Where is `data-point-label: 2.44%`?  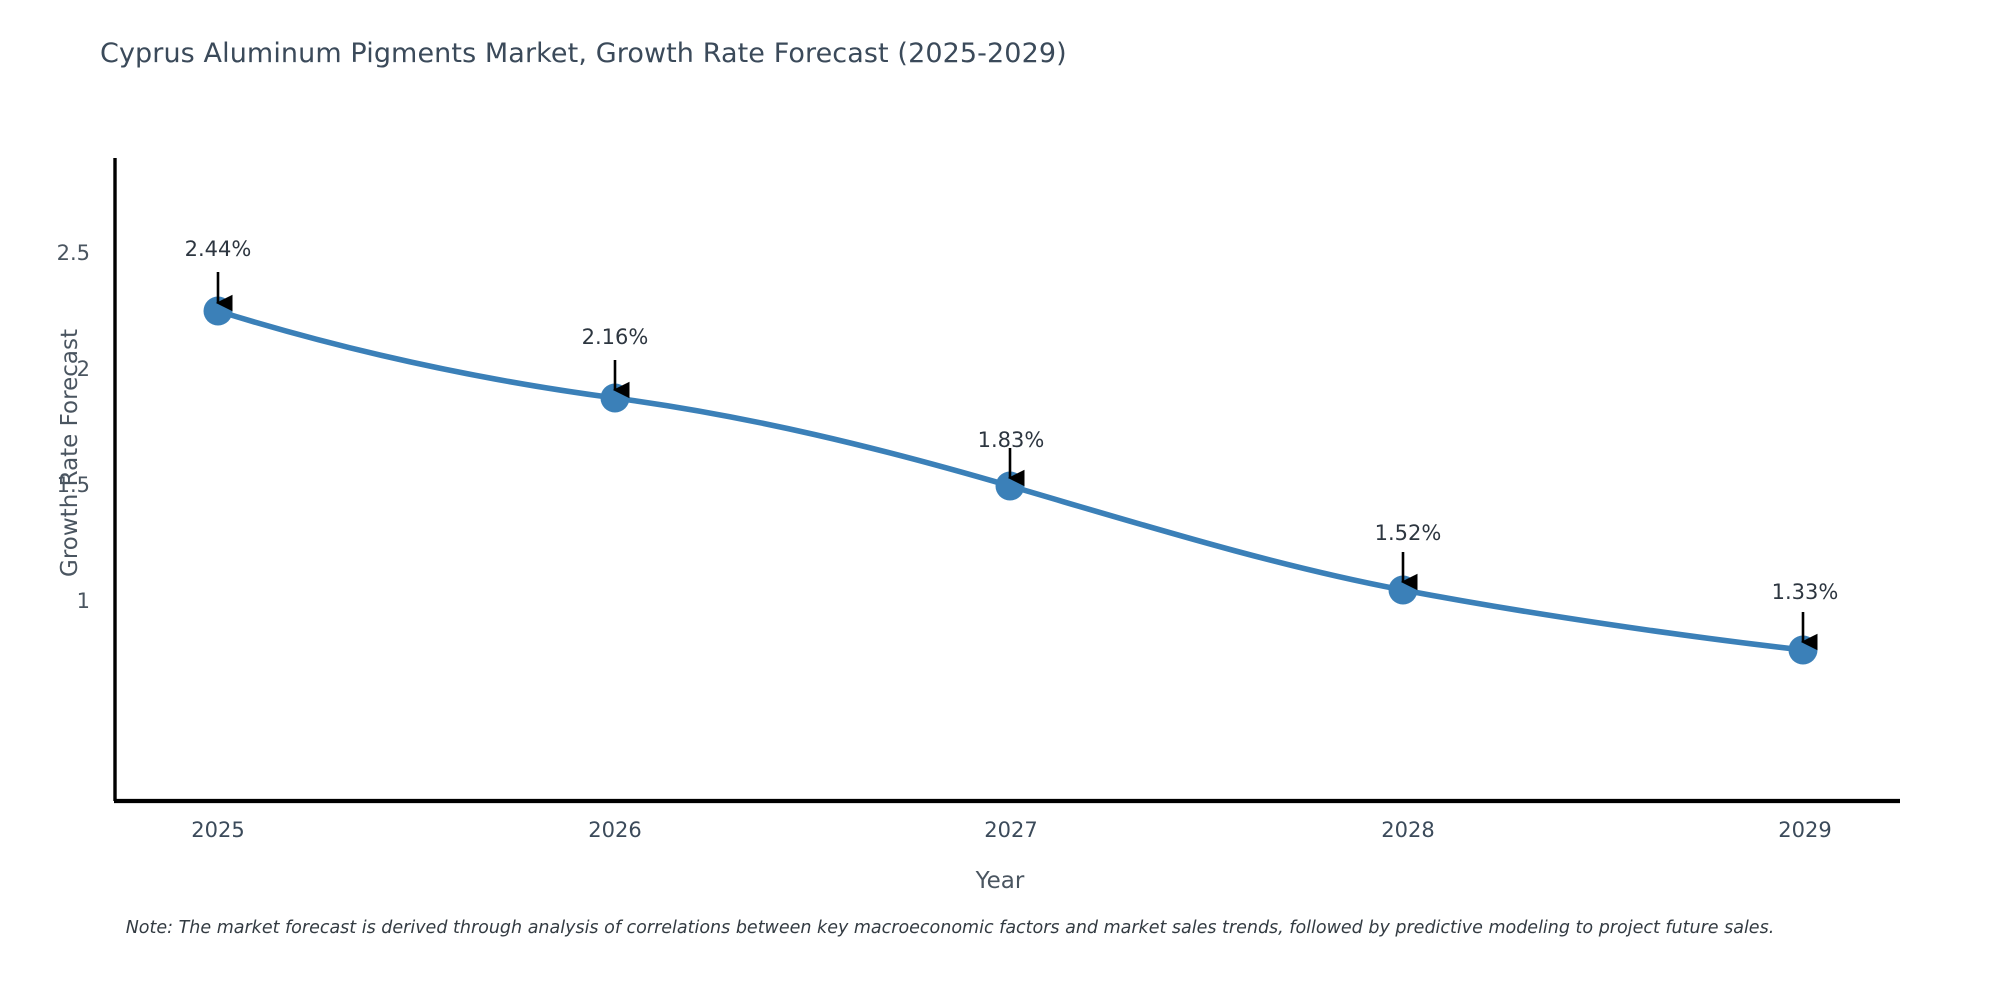 data-point-label: 2.44% is located at coordinates (218, 249).